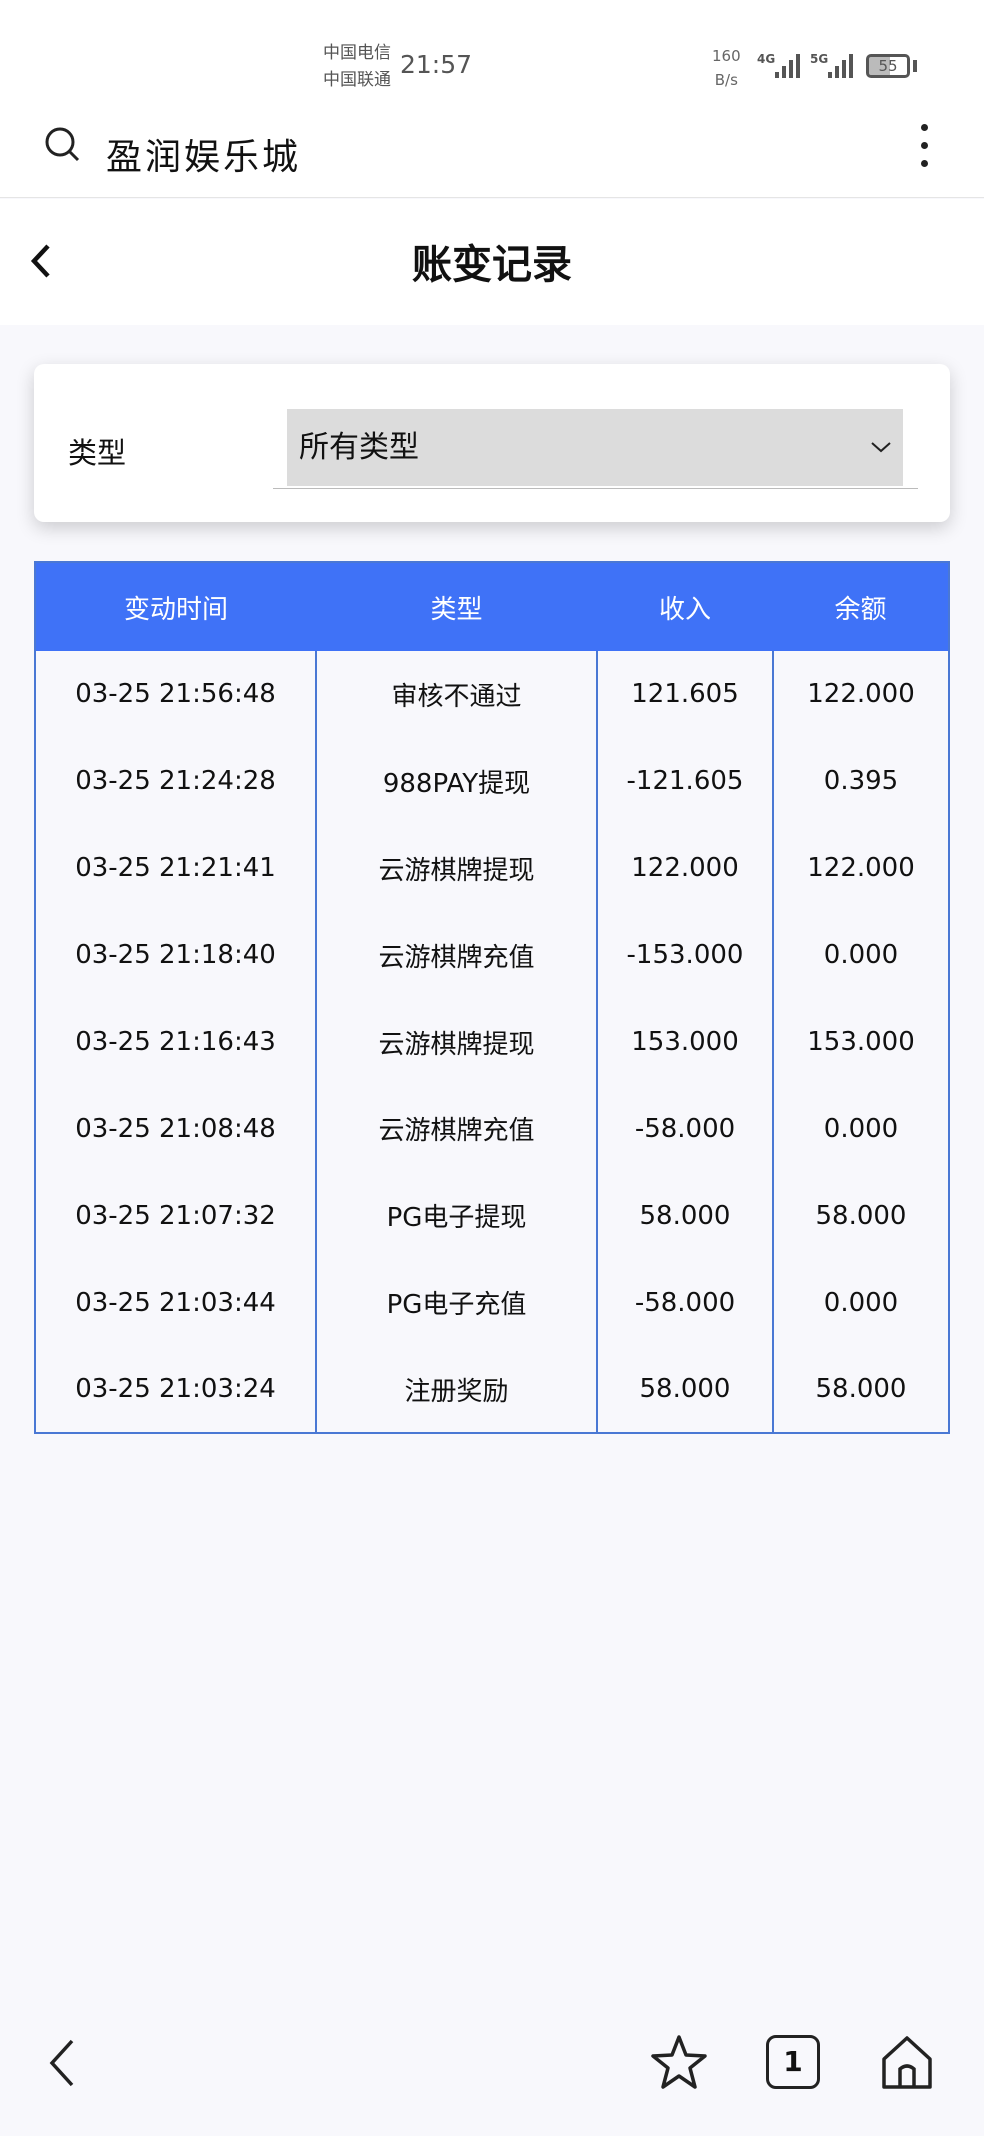 The width and height of the screenshot is (984, 2136). I want to click on cell-income: 122.000, so click(684, 868).